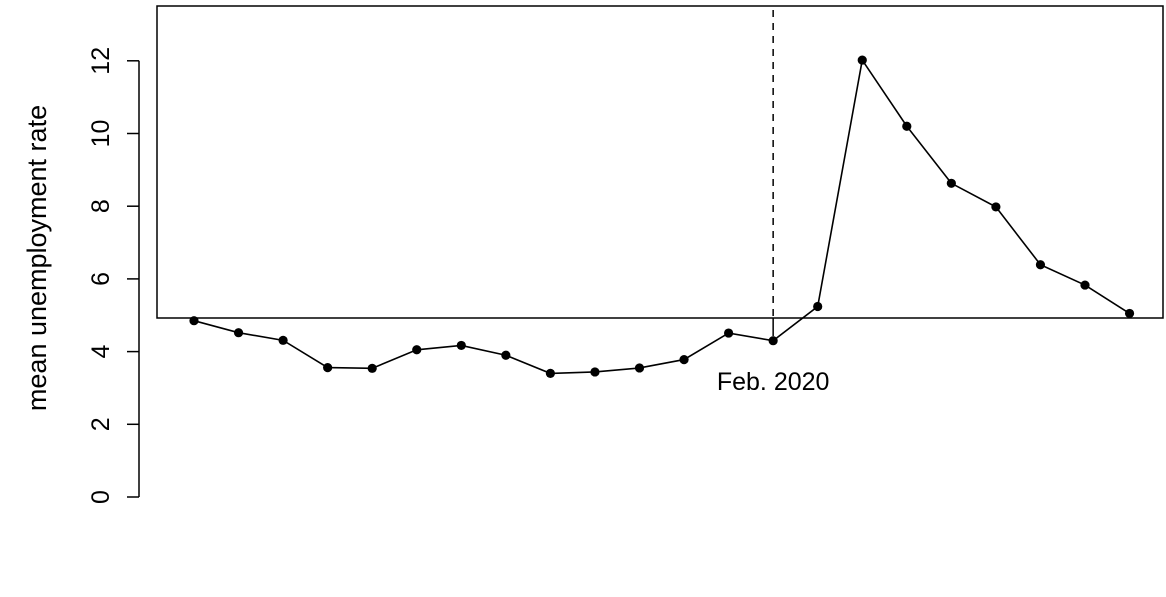 This screenshot has width=1166, height=597. Describe the element at coordinates (101, 352) in the screenshot. I see `y-tick-label: 4` at that location.